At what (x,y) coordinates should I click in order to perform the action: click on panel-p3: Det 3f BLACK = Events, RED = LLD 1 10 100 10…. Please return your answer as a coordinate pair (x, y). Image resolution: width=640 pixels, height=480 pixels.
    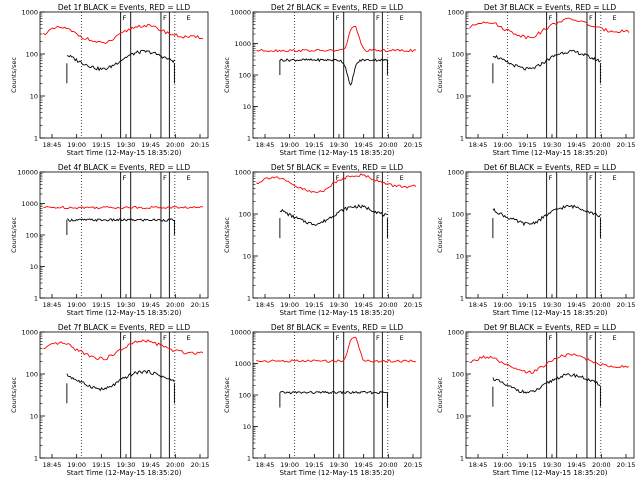
    Looking at the image, I should click on (535, 80).